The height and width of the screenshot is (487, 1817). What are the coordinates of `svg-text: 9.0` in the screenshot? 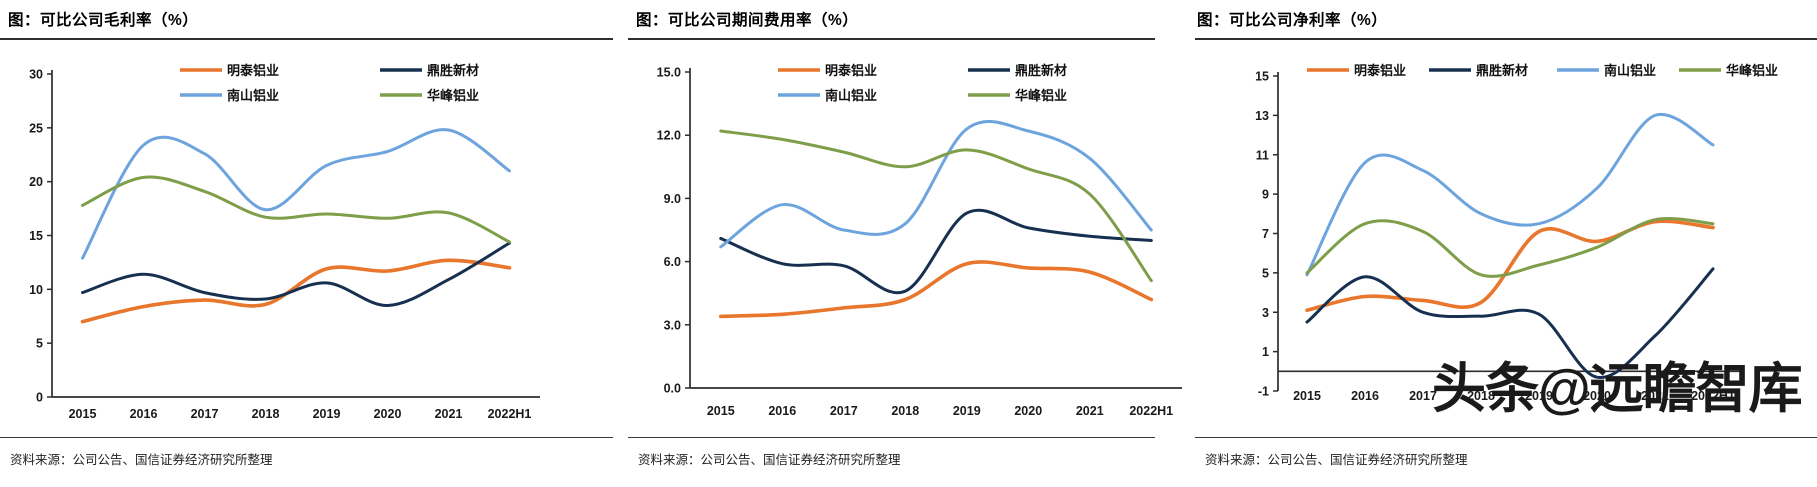 It's located at (672, 199).